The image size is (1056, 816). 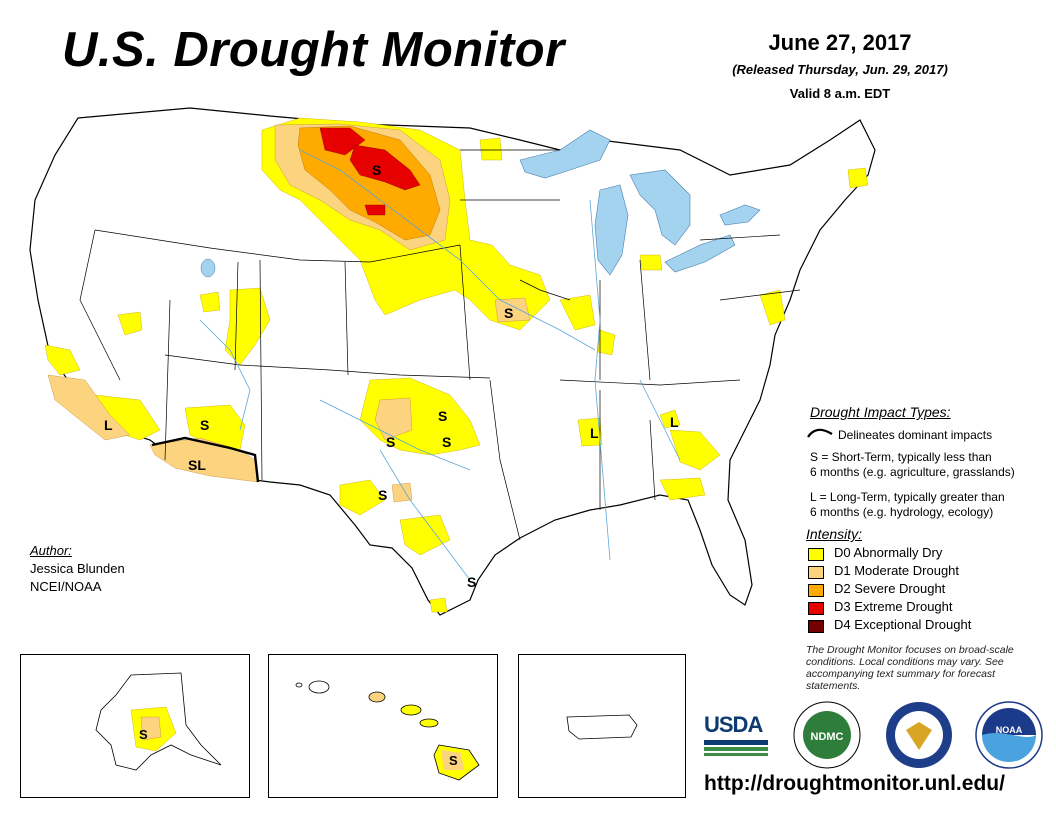 I want to click on noaa-logo: NOAA, so click(x=1009, y=735).